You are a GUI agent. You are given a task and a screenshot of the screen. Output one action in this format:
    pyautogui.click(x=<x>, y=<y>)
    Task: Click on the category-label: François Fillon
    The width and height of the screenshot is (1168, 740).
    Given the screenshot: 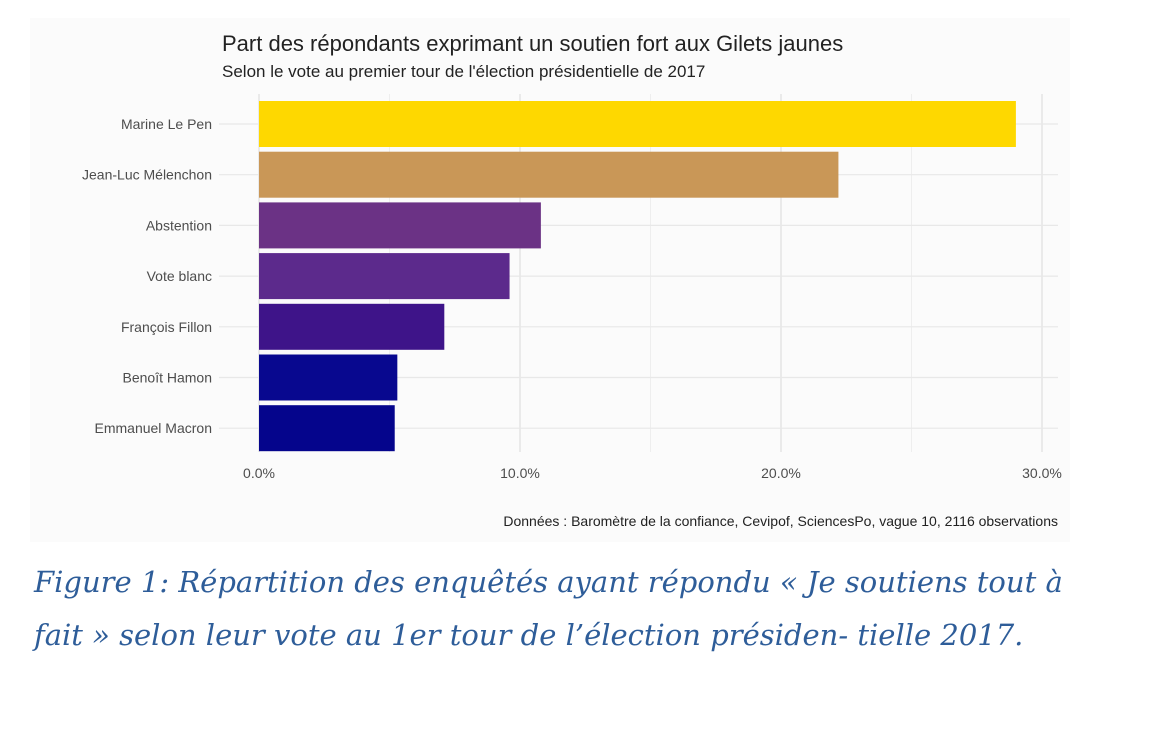 What is the action you would take?
    pyautogui.click(x=166, y=327)
    